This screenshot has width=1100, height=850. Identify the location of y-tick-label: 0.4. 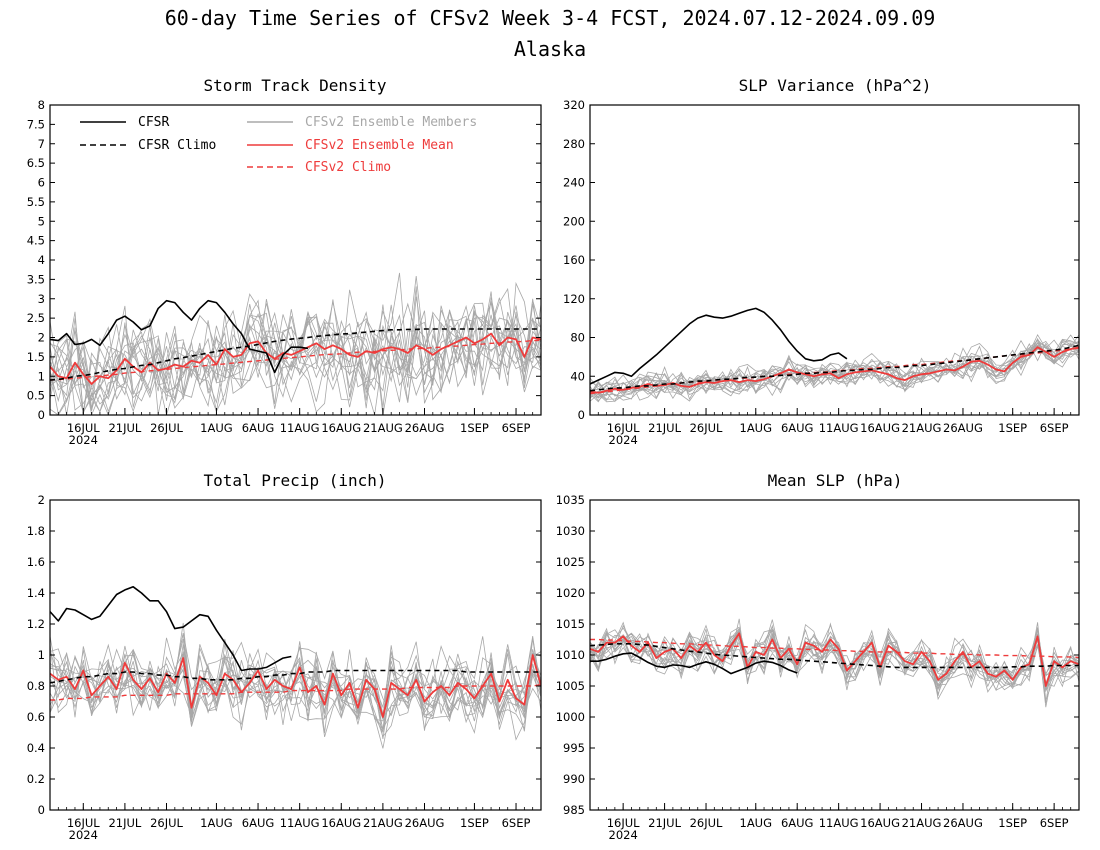
(36, 748).